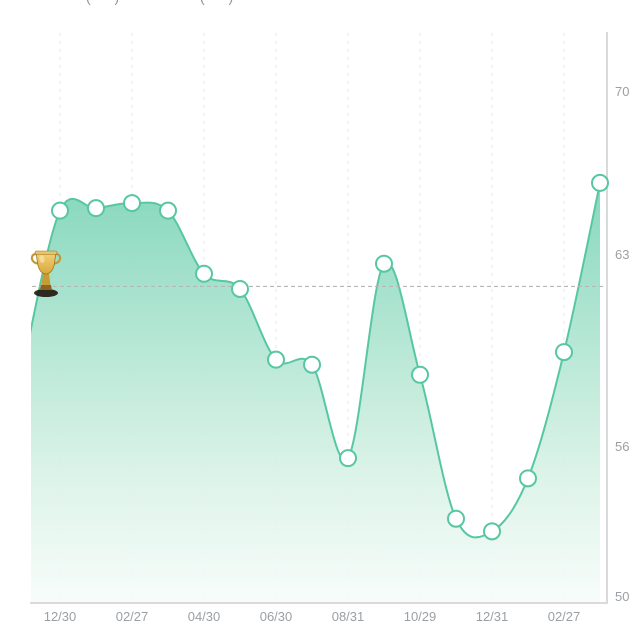 Image resolution: width=640 pixels, height=639 pixels. What do you see at coordinates (312, 616) in the screenshot?
I see `x-axis-labels: 12/30 02/27 04/30 06/30 08/31 10/29 12/31 02/27` at bounding box center [312, 616].